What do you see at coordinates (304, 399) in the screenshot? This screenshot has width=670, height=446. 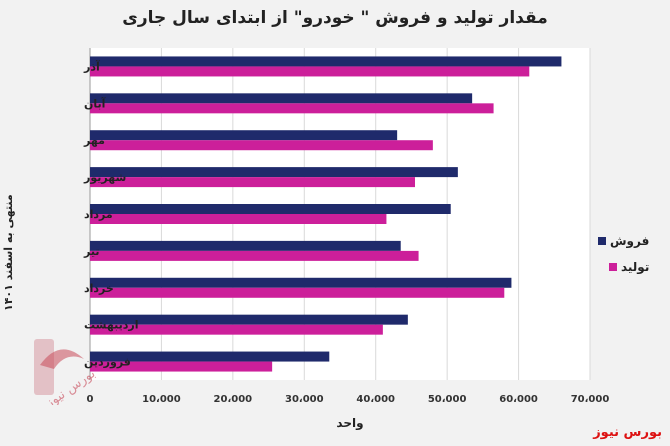 I see `x-tick-label: 30،000` at bounding box center [304, 399].